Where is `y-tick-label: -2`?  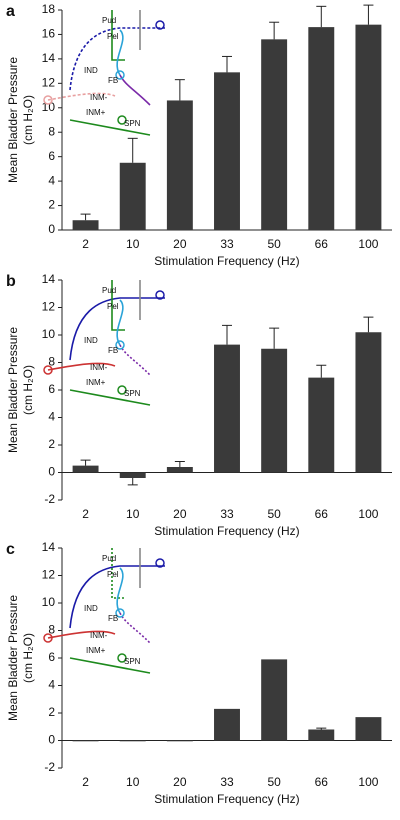
y-tick-label: -2 is located at coordinates (49, 767).